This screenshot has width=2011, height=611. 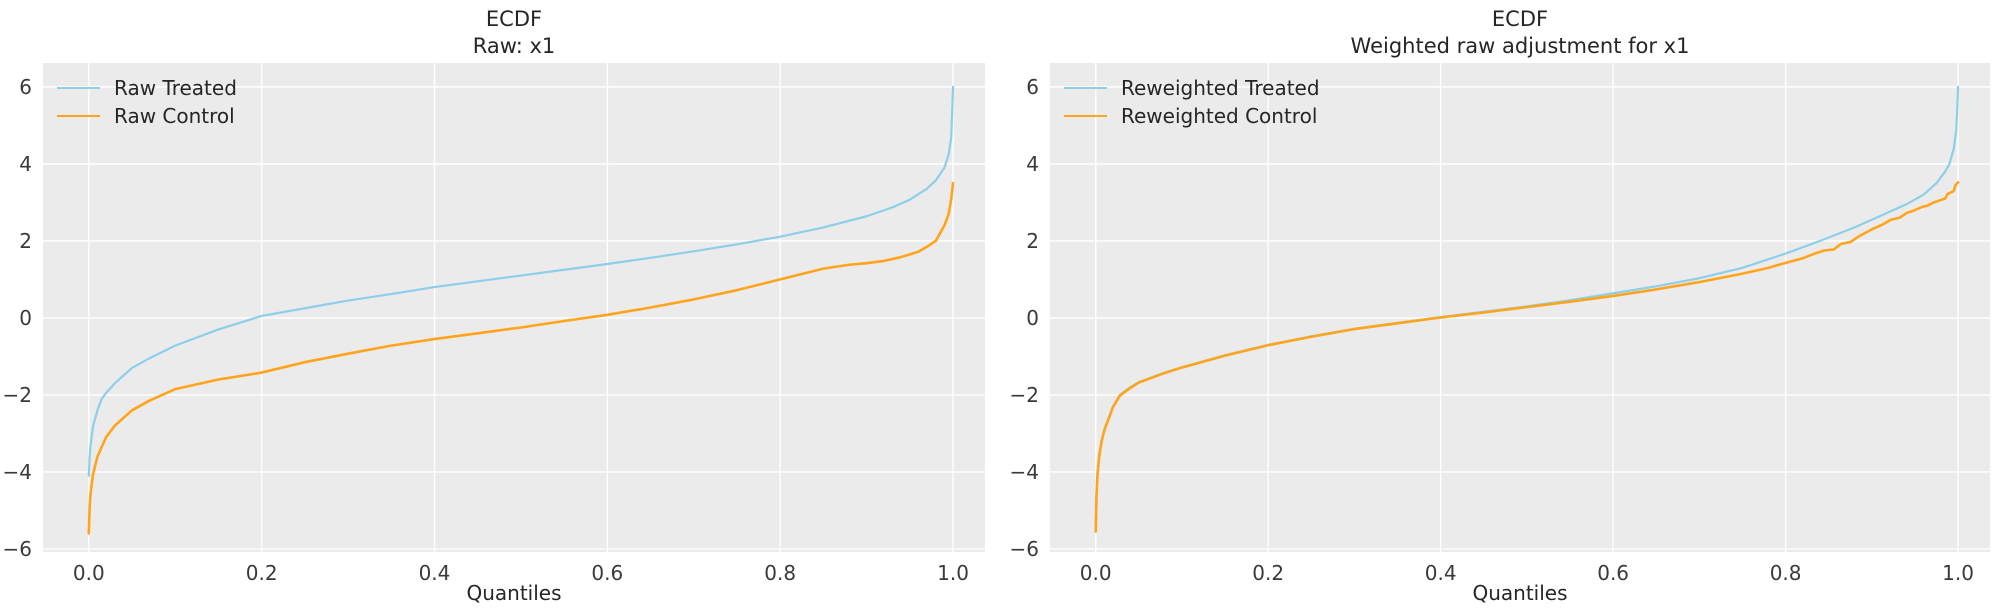 What do you see at coordinates (78, 88) in the screenshot?
I see `raw-treated-line-swatch` at bounding box center [78, 88].